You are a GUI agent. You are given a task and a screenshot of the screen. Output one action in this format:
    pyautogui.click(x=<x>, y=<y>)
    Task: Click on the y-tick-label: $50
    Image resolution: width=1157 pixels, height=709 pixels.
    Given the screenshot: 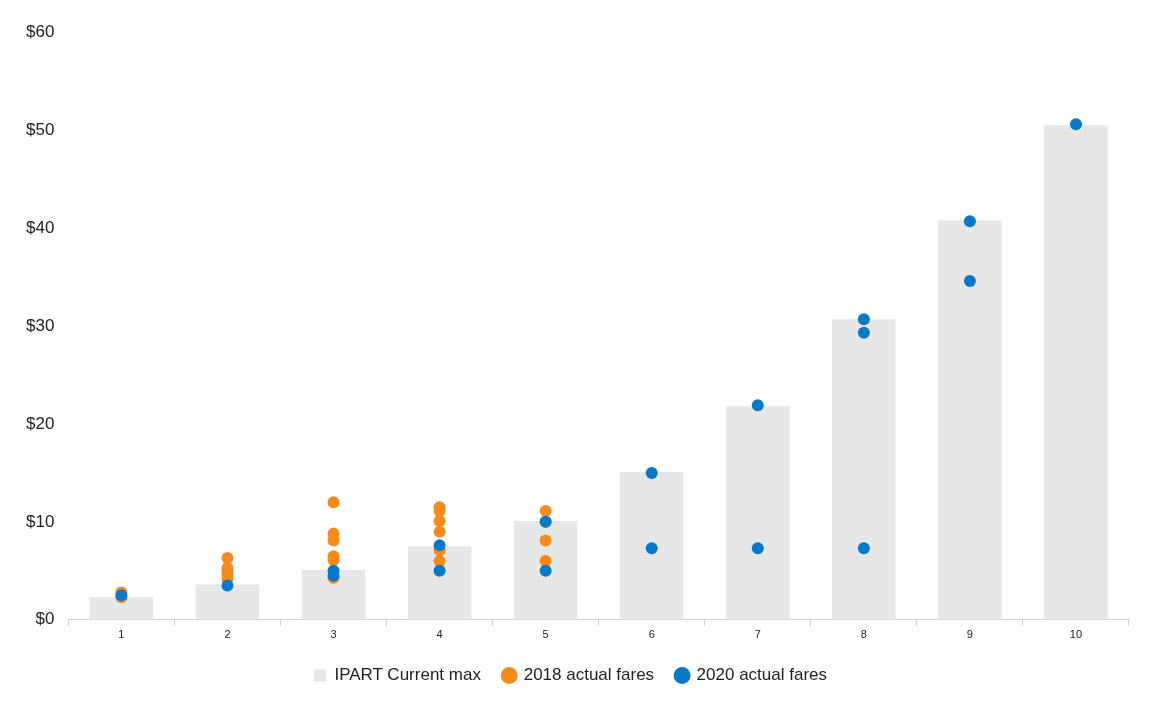 What is the action you would take?
    pyautogui.click(x=40, y=129)
    